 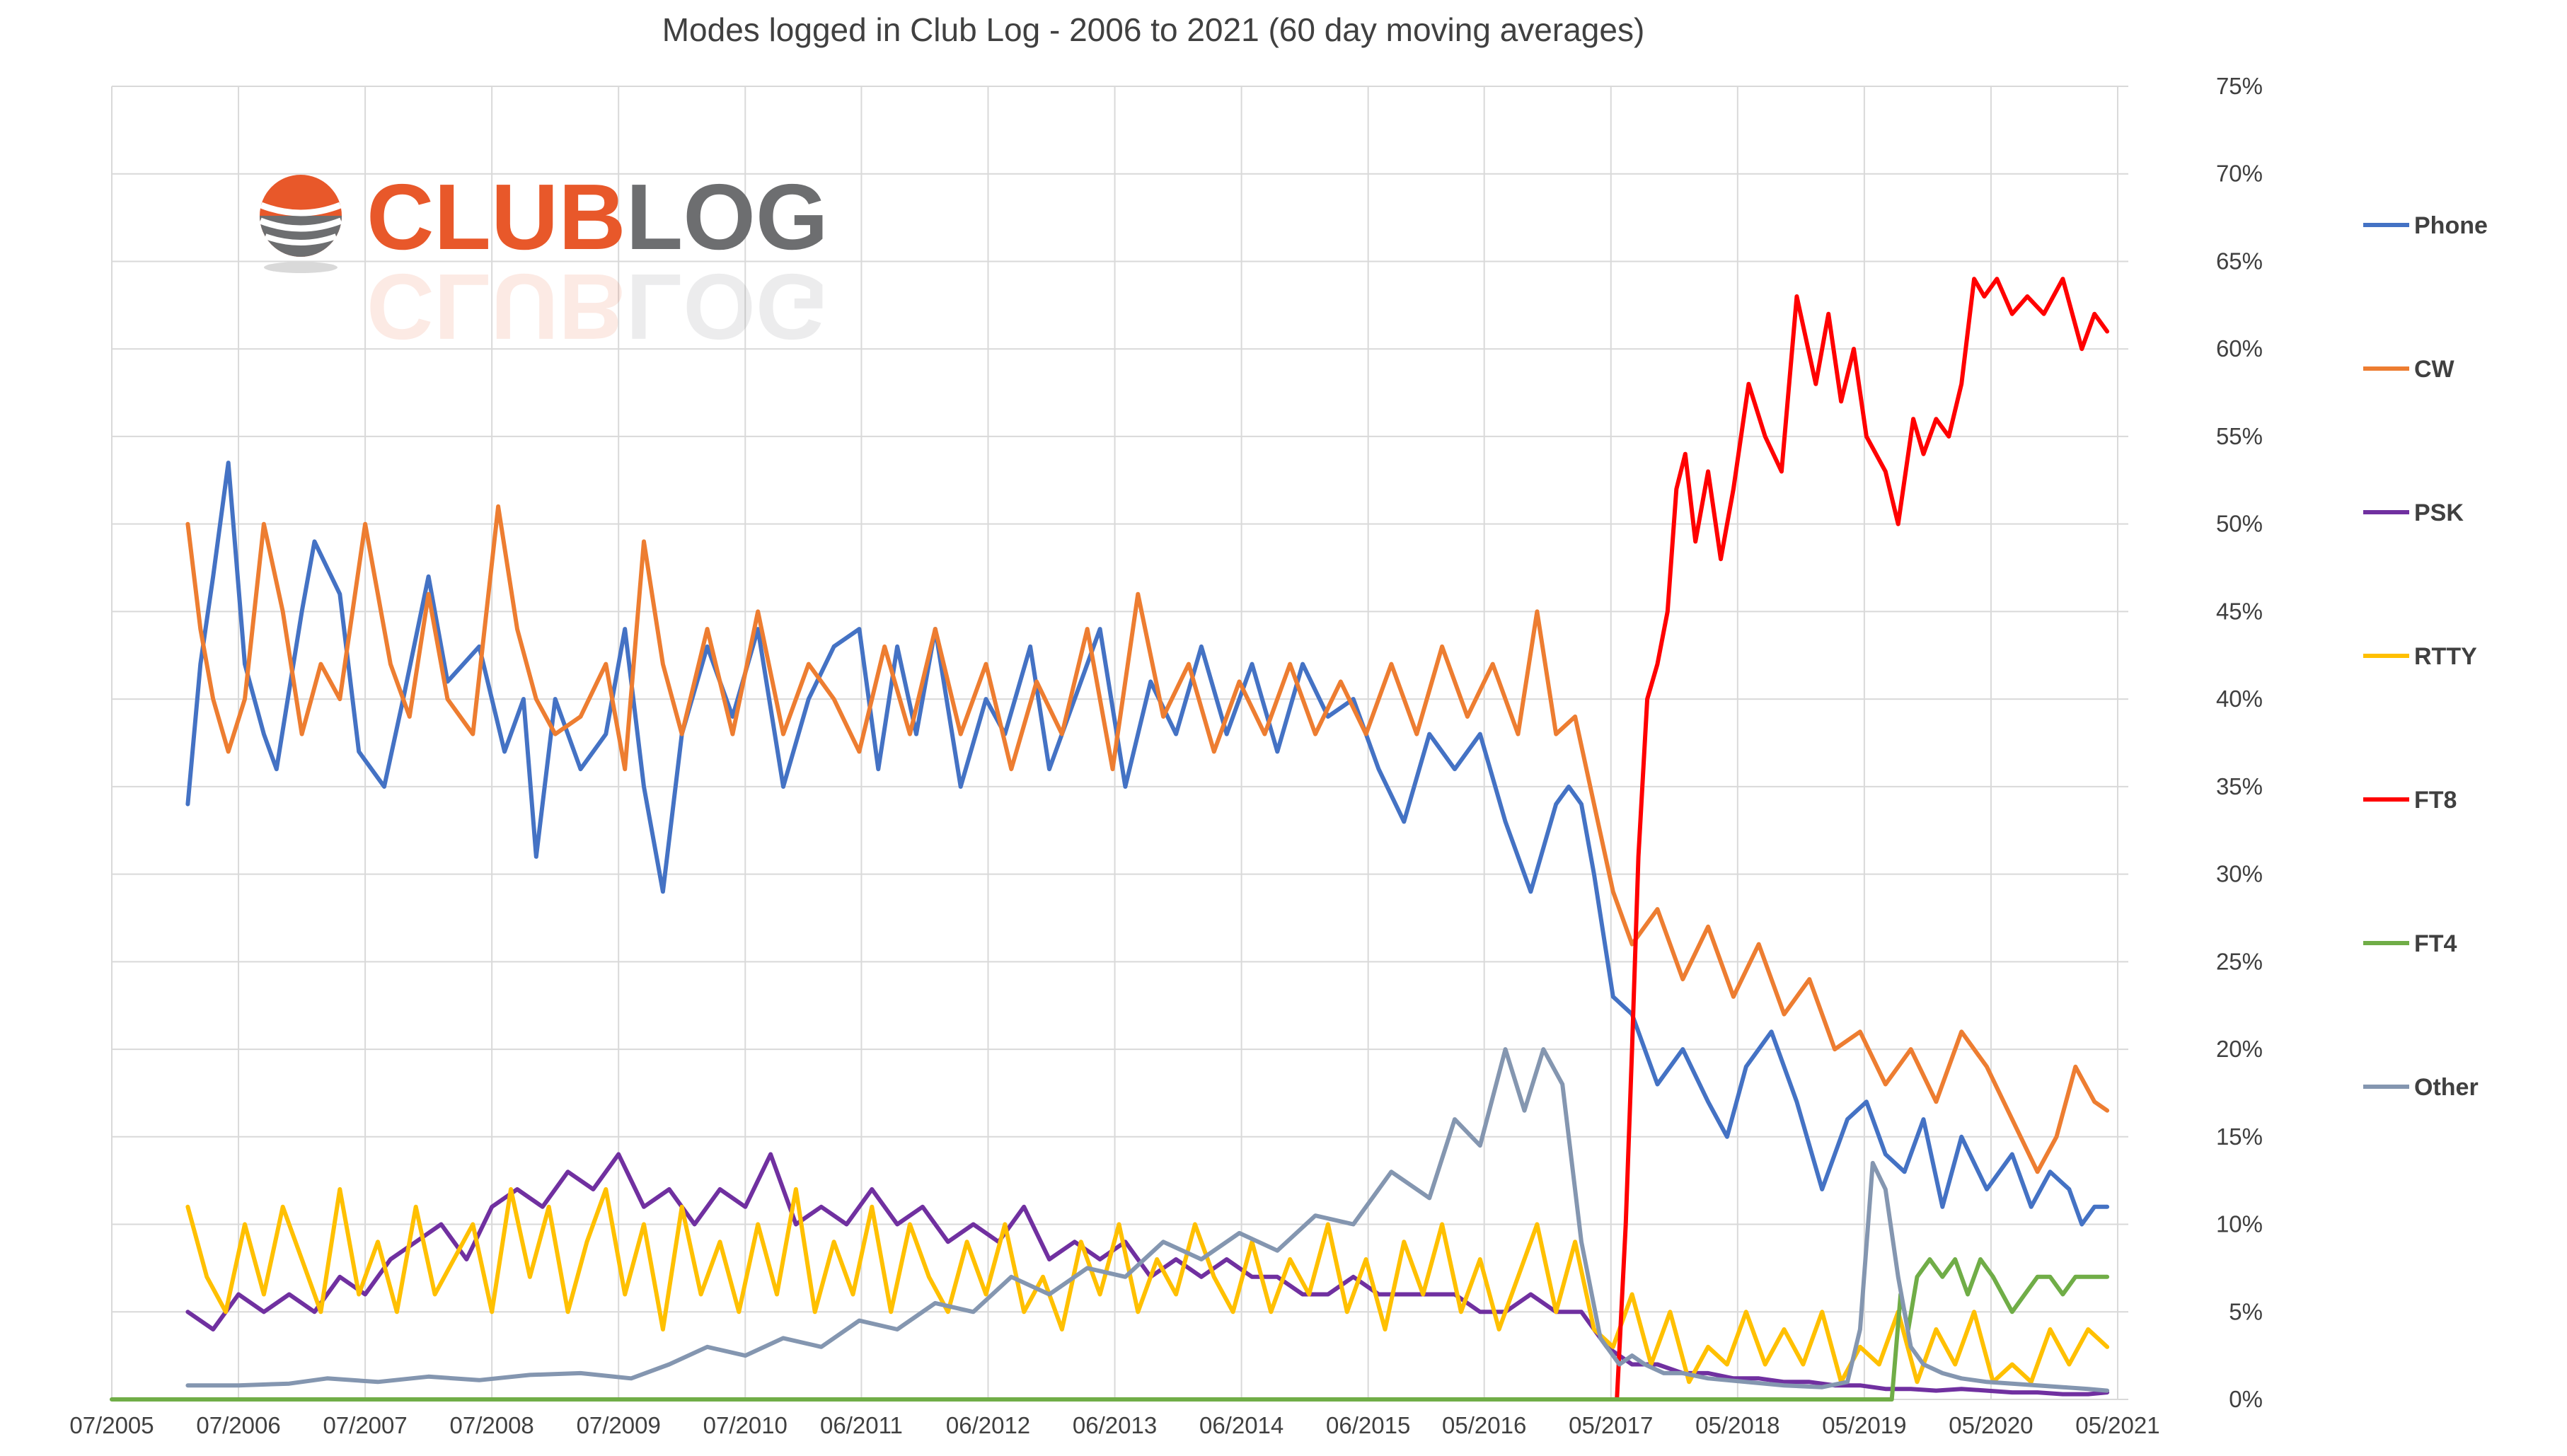 I want to click on series-line-rtty, so click(x=1147, y=1286).